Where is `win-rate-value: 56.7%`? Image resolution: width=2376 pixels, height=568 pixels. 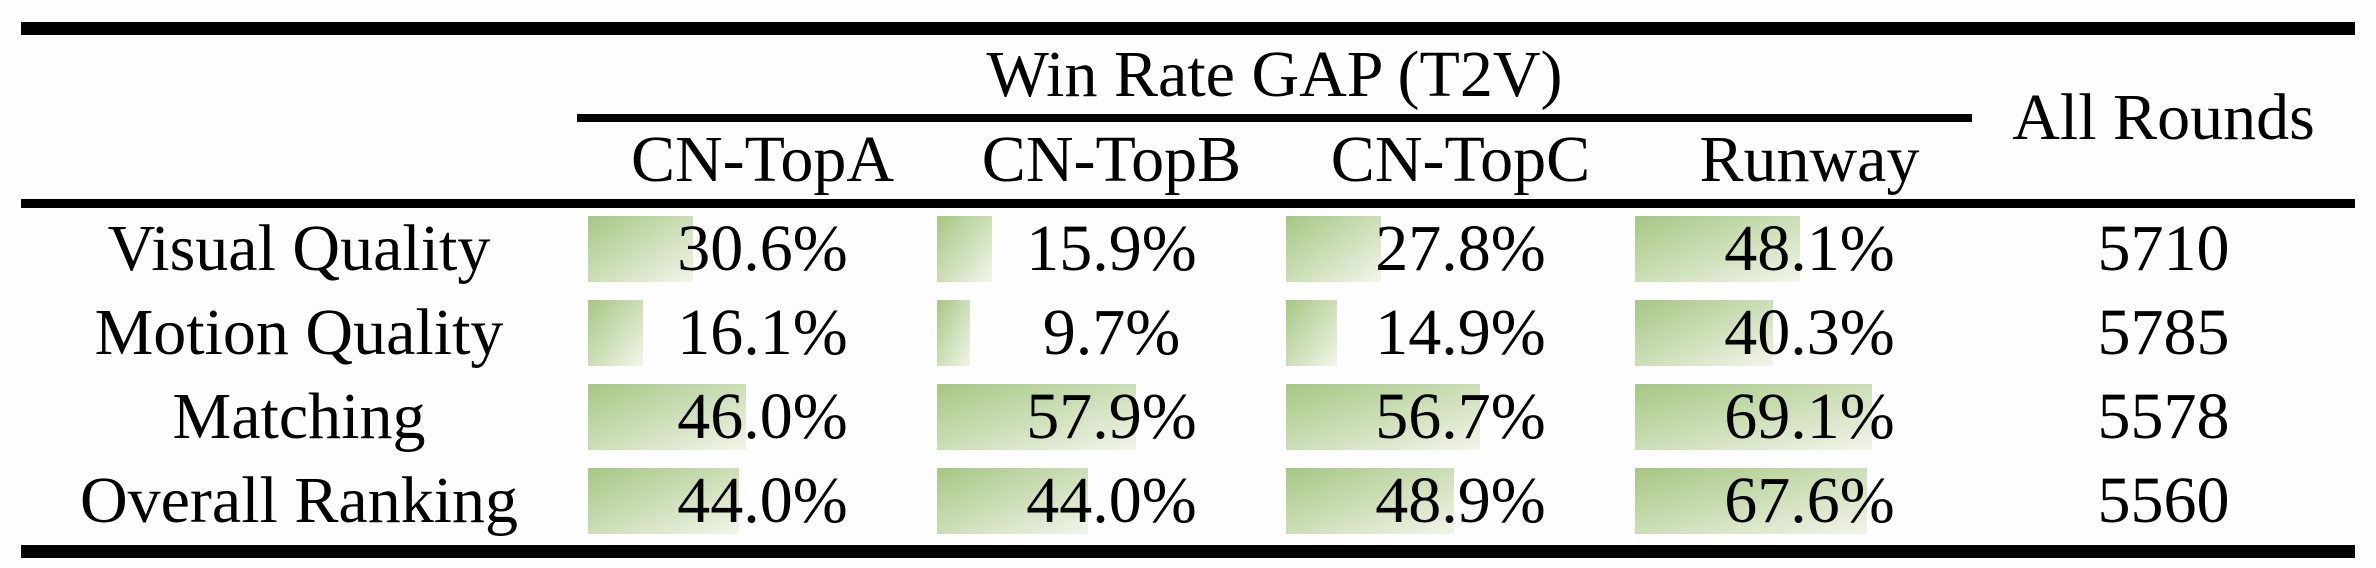 win-rate-value: 56.7% is located at coordinates (1460, 416).